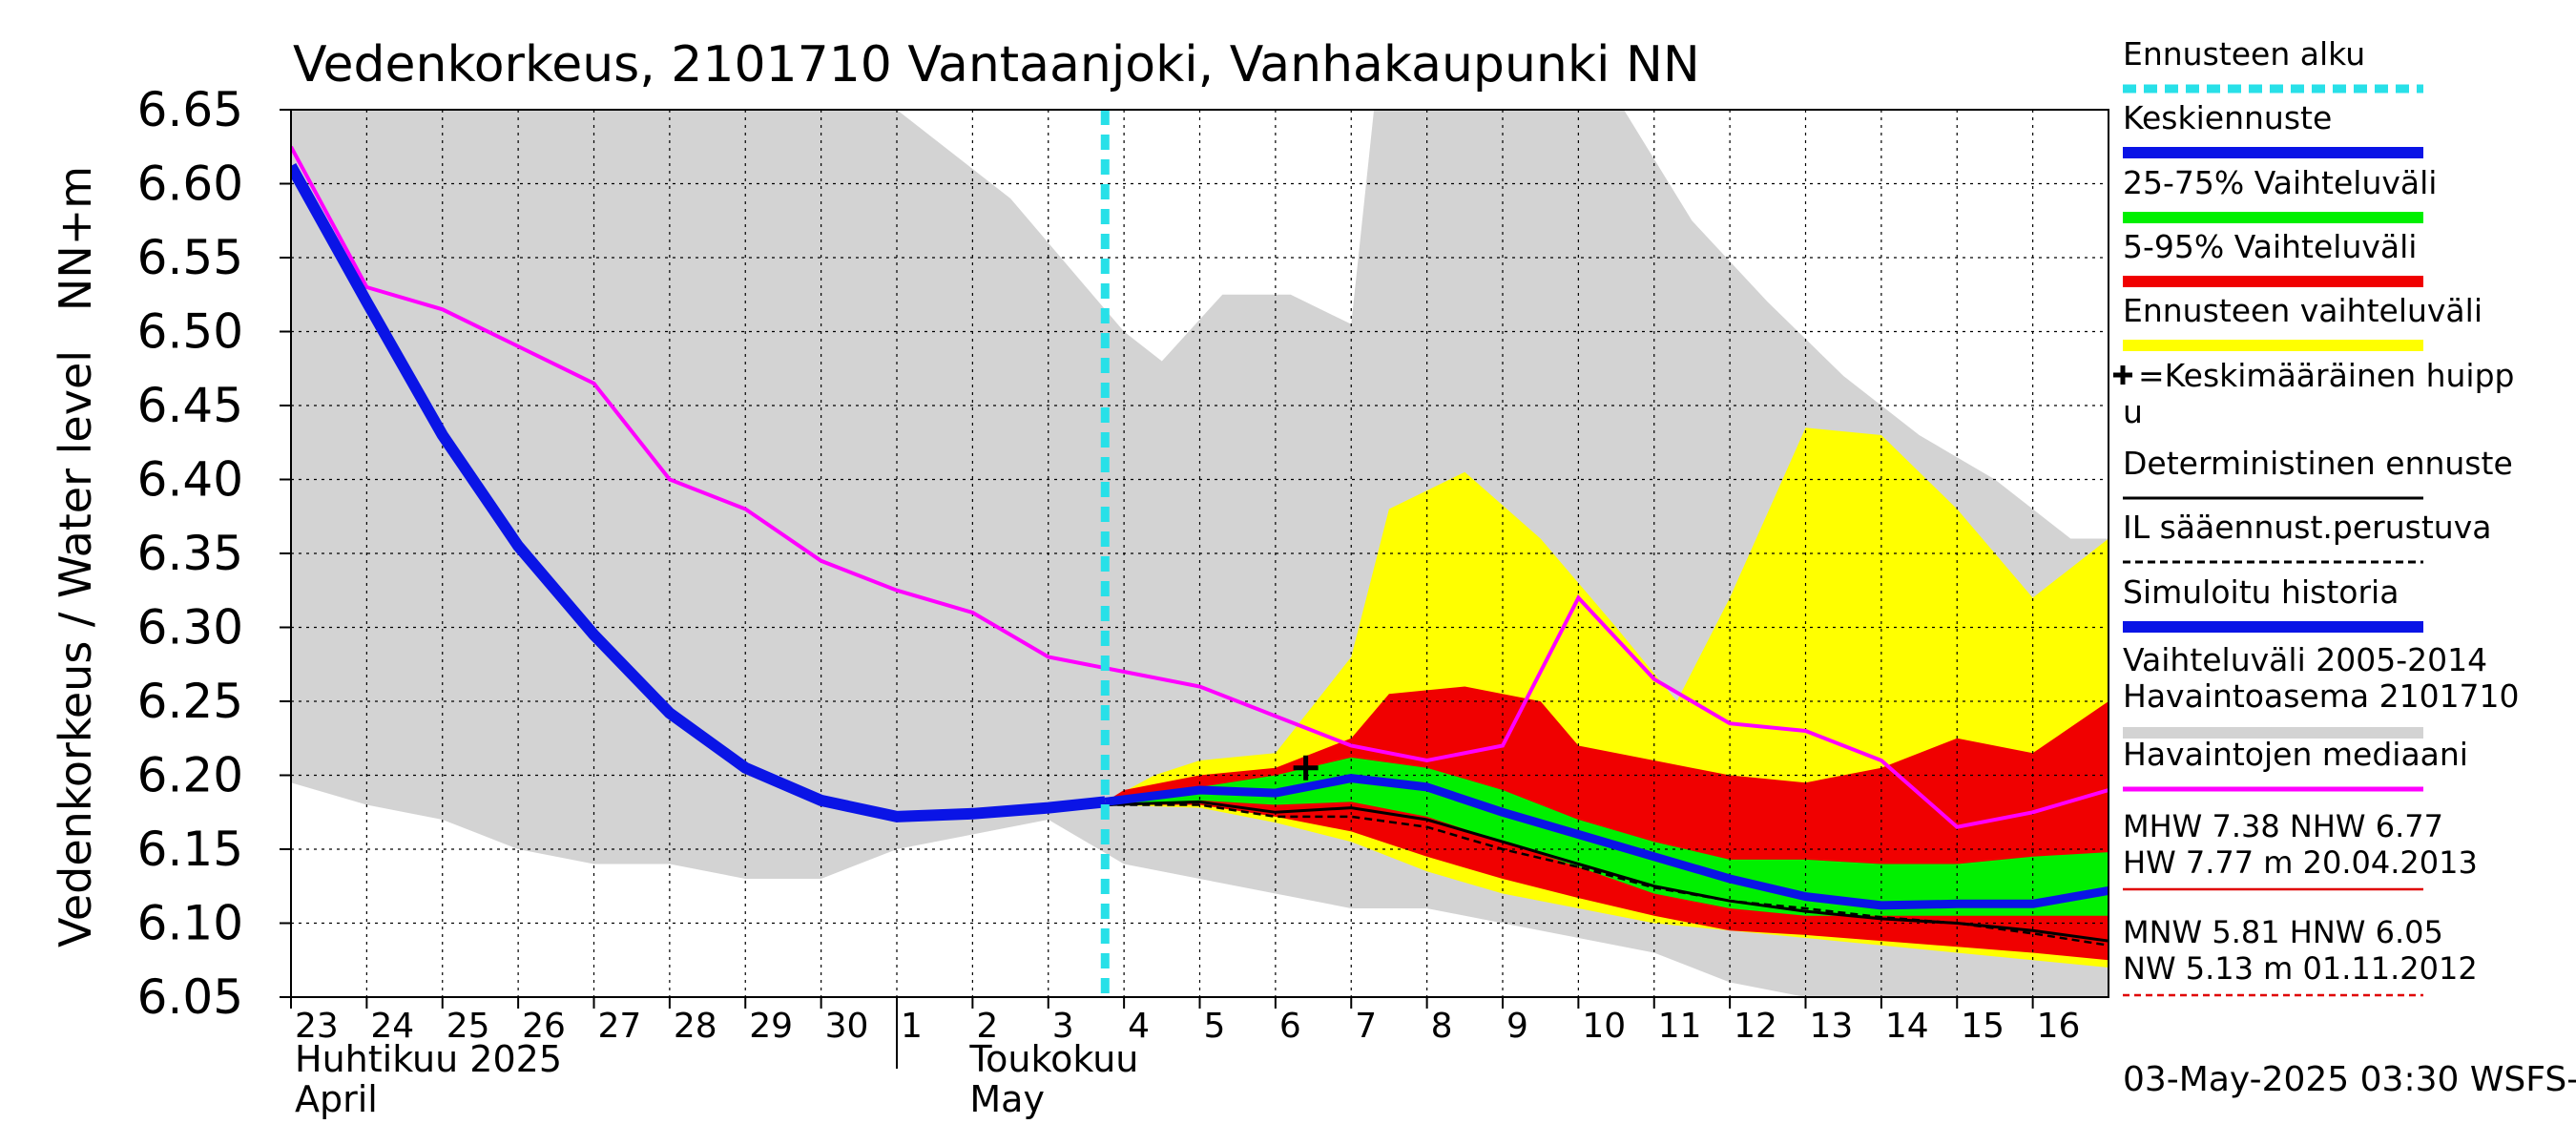 This screenshot has height=1145, width=2576. What do you see at coordinates (1983, 1026) in the screenshot?
I see `x-tick-label: 15` at bounding box center [1983, 1026].